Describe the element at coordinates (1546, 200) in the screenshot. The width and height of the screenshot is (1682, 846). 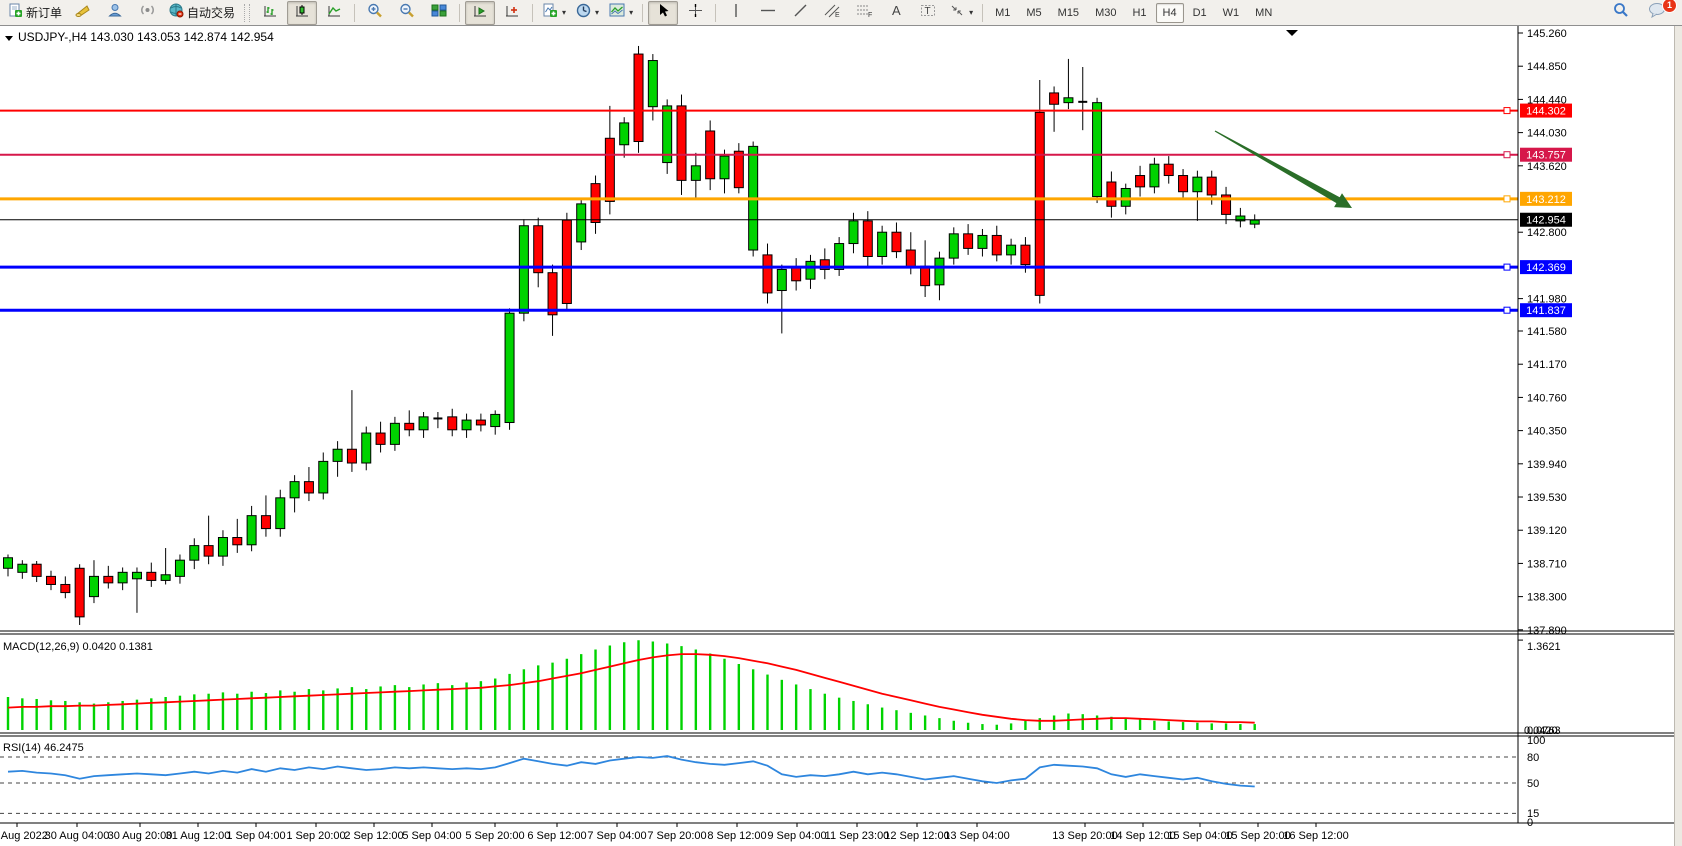
I see `price-badge-label: 143.212` at that location.